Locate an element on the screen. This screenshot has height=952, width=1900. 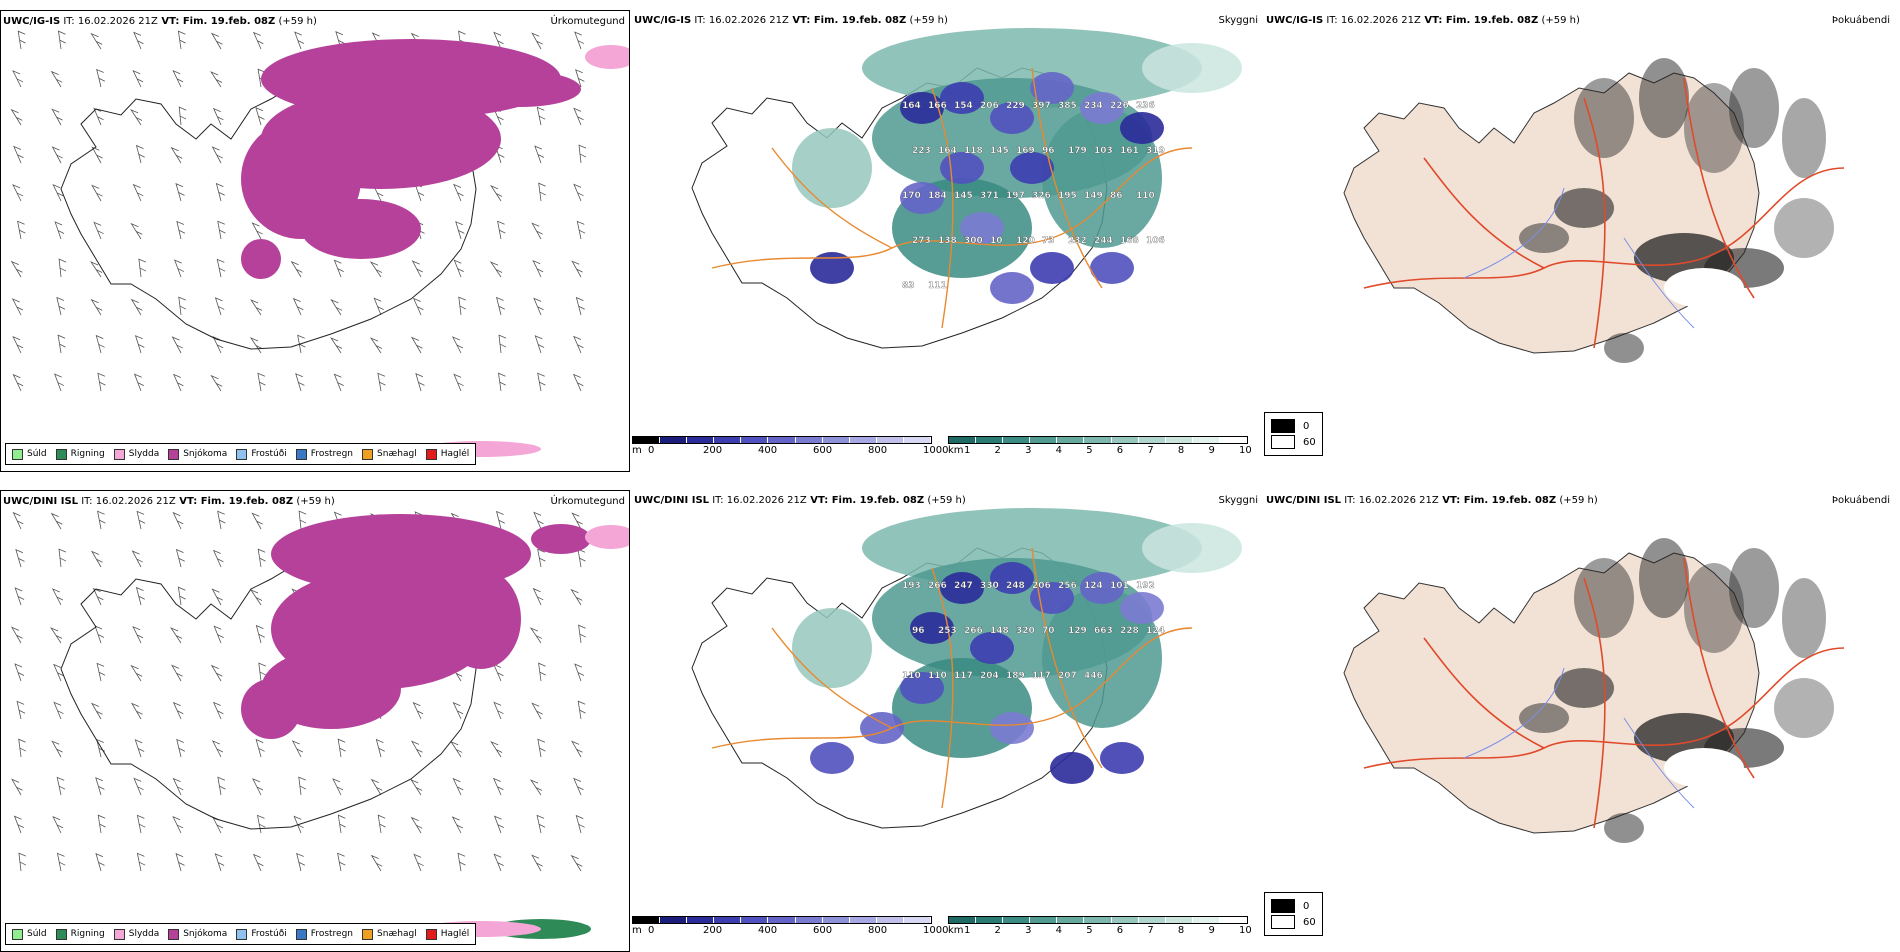
legend-label: Haglél is located at coordinates (455, 454).